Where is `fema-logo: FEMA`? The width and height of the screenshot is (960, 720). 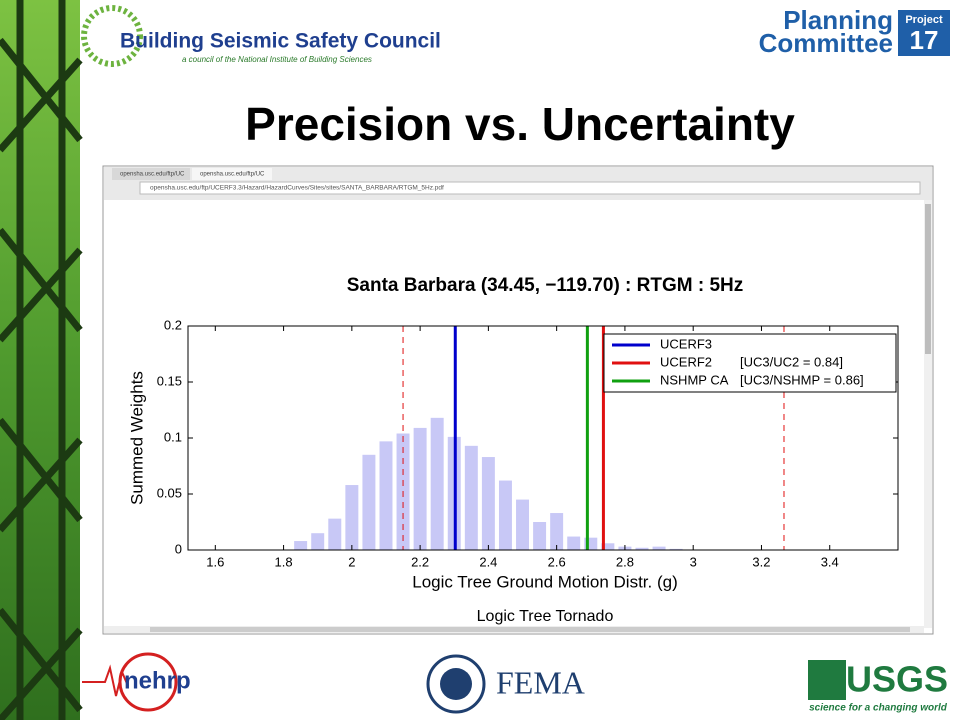
fema-logo: FEMA is located at coordinates (505, 684).